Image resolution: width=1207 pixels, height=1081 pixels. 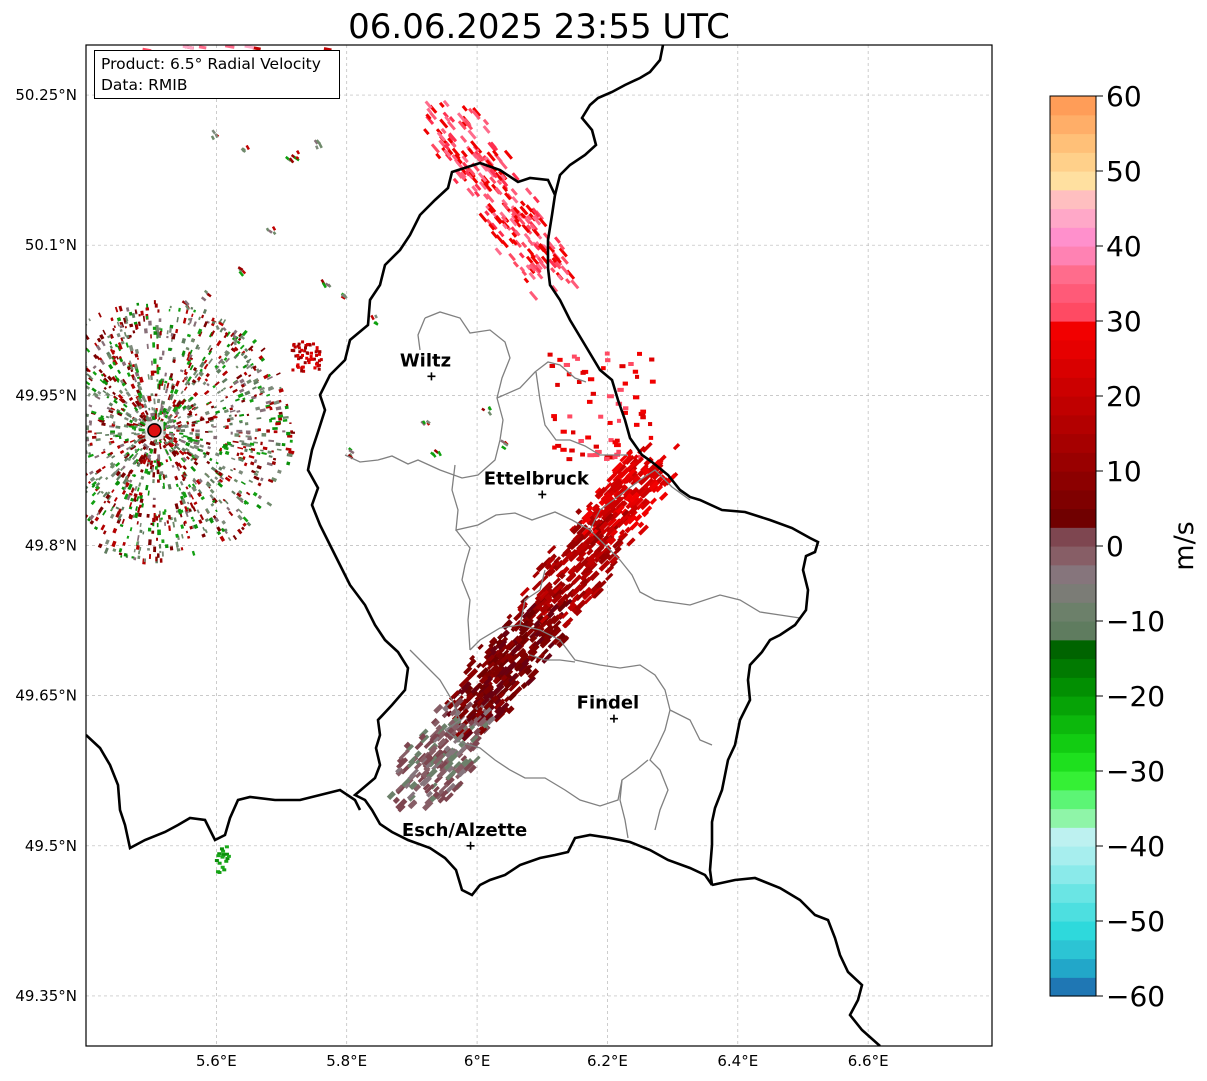 I want to click on france-belgium-border, so click(x=224, y=792).